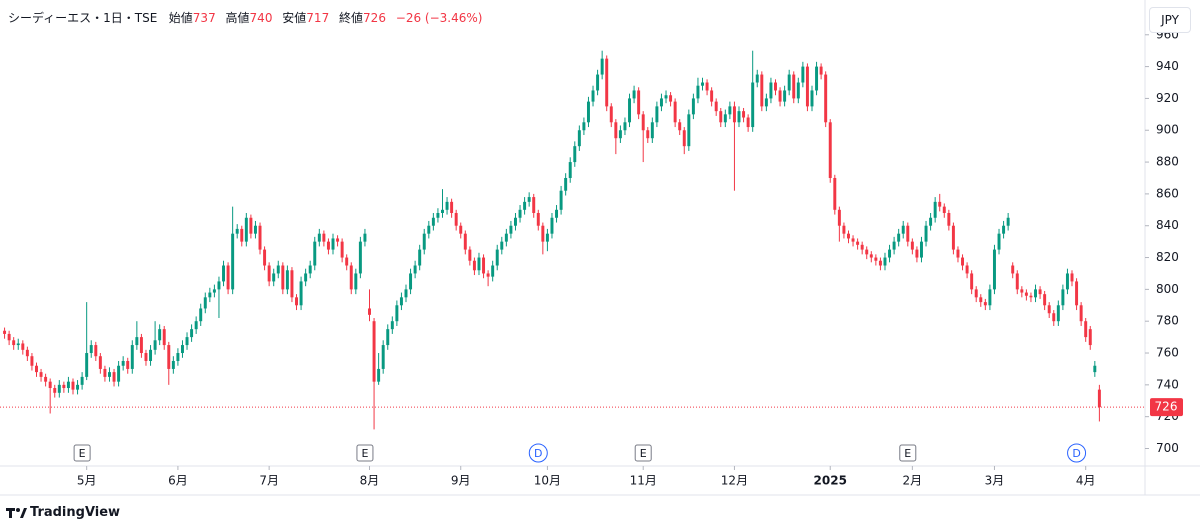 The image size is (1200, 523). What do you see at coordinates (1167, 384) in the screenshot?
I see `y-tick-label: 740` at bounding box center [1167, 384].